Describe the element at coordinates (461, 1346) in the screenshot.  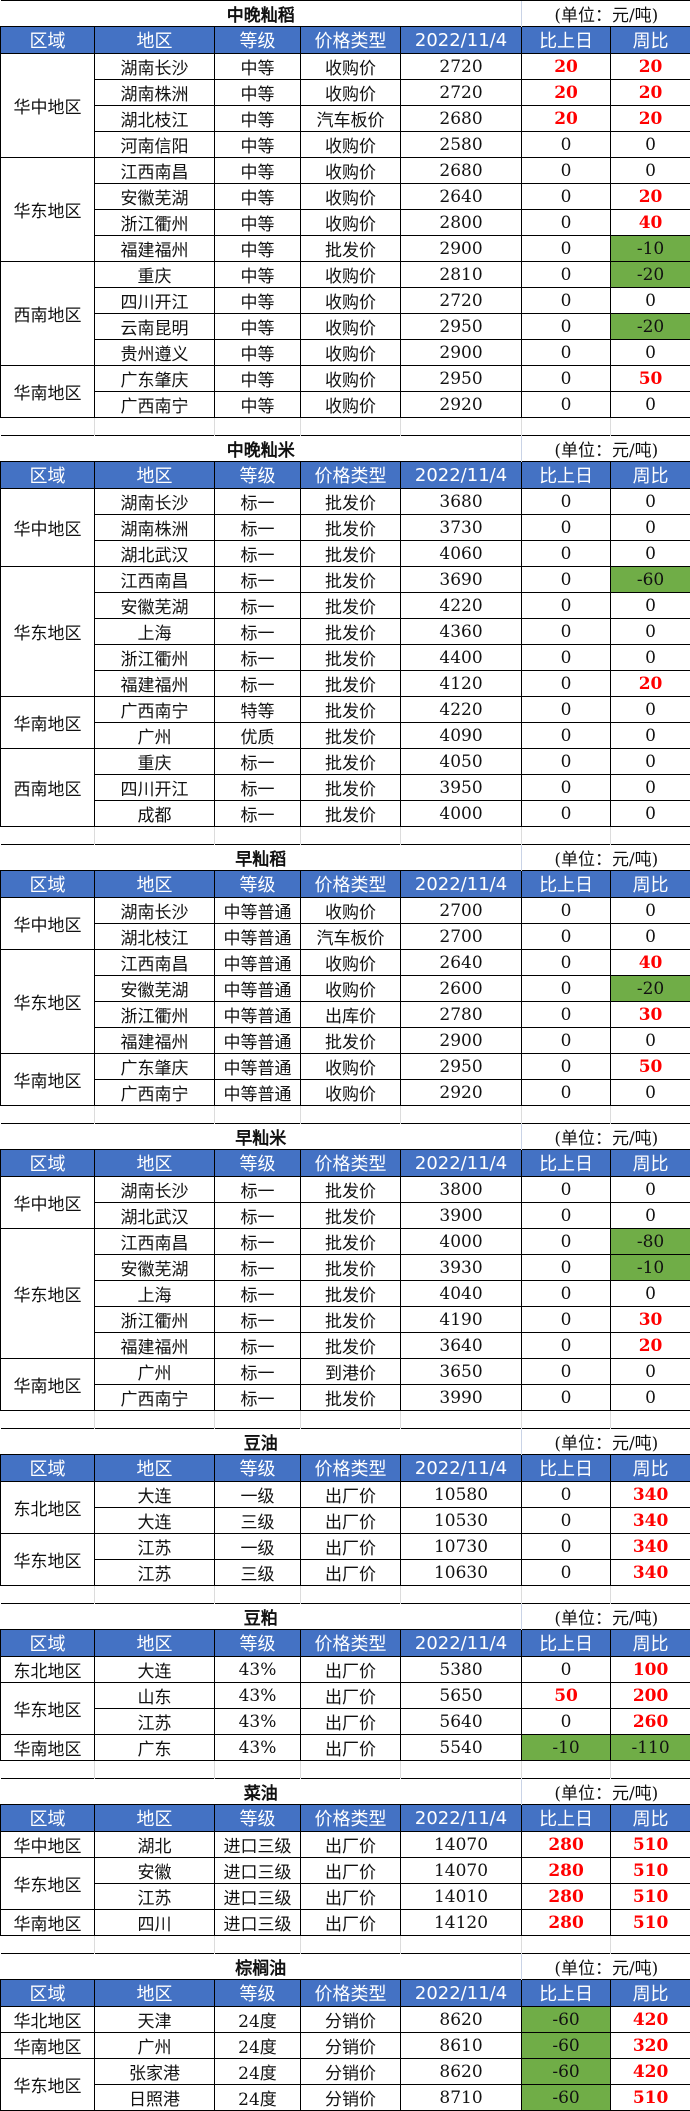
I see `price-cell: 3640` at that location.